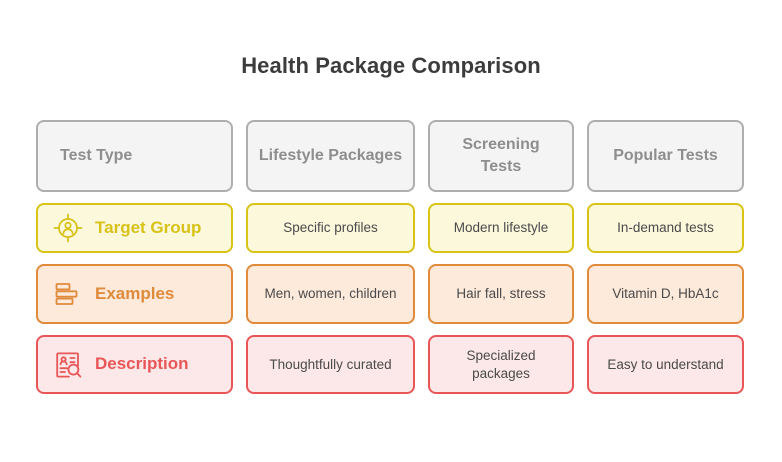 This screenshot has height=462, width=782. What do you see at coordinates (501, 228) in the screenshot?
I see `cell-target-group-screening: Modern lifestyle` at bounding box center [501, 228].